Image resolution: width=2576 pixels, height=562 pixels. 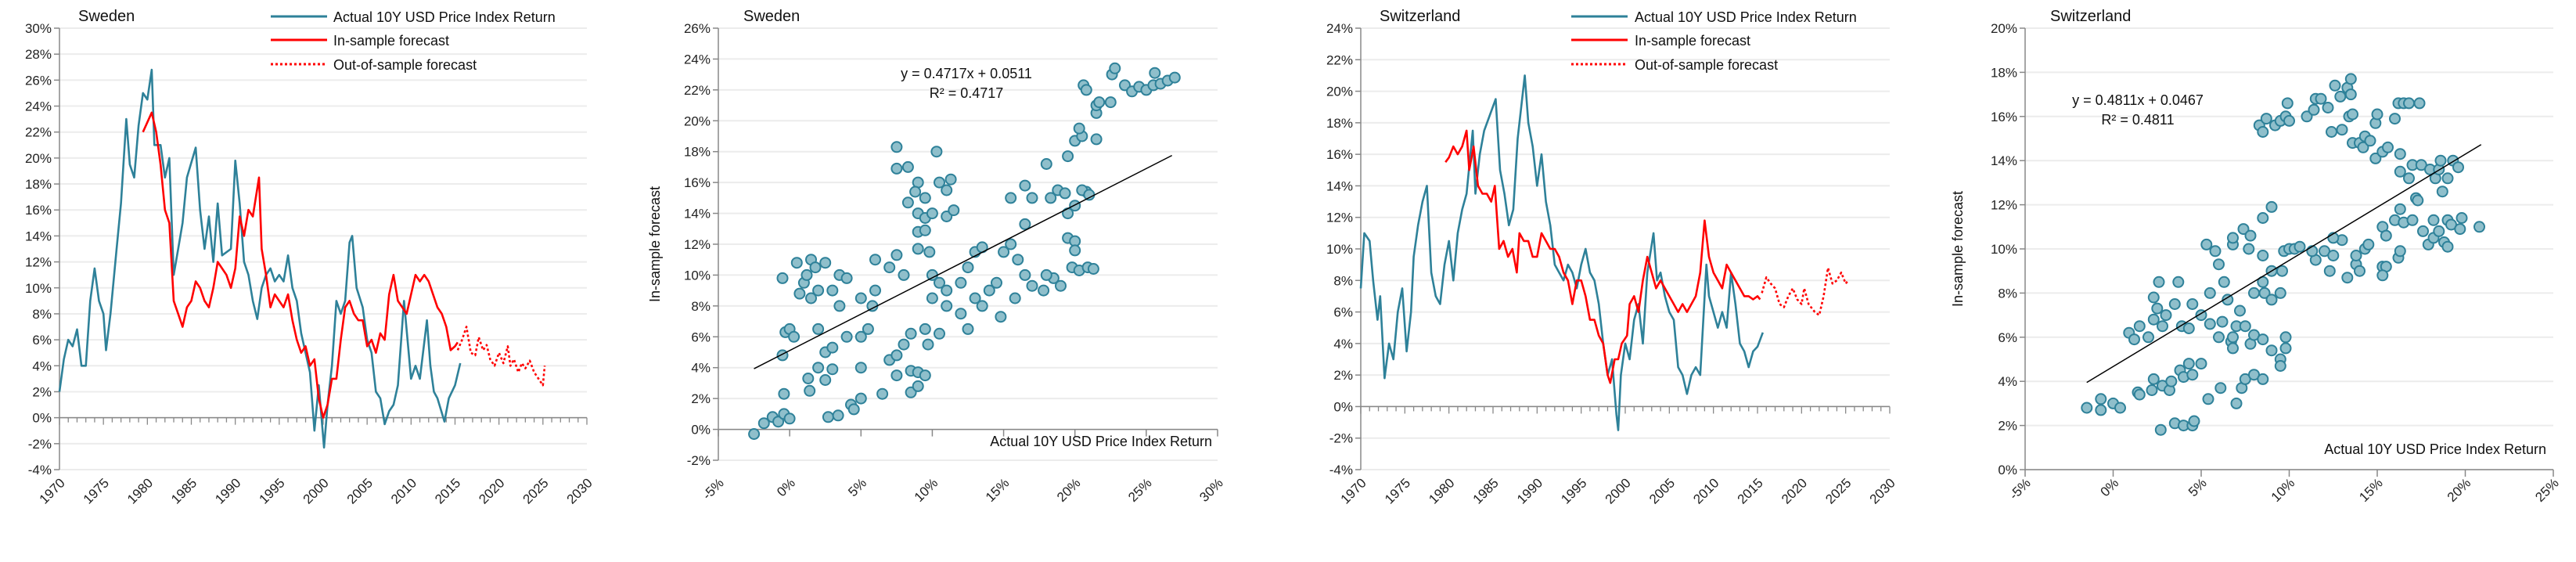 What do you see at coordinates (966, 73) in the screenshot?
I see `trendline-equation: y = 0.4717x + 0.0511` at bounding box center [966, 73].